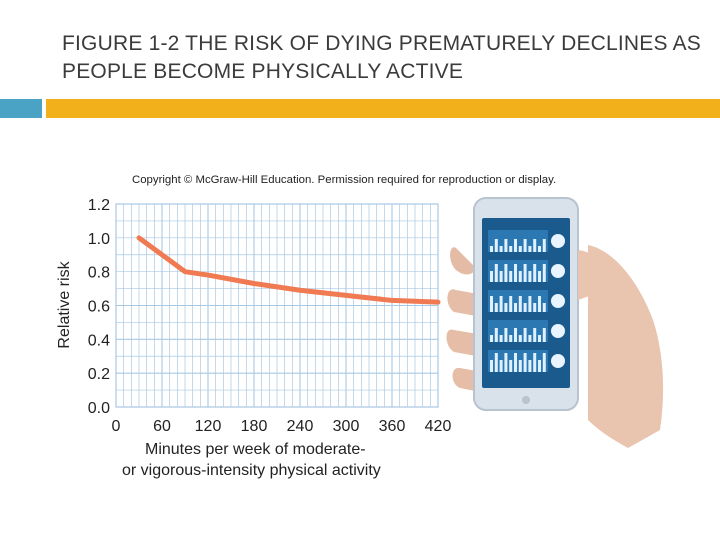 This screenshot has width=720, height=540. What do you see at coordinates (558, 301) in the screenshot?
I see `figure-run-icon` at bounding box center [558, 301].